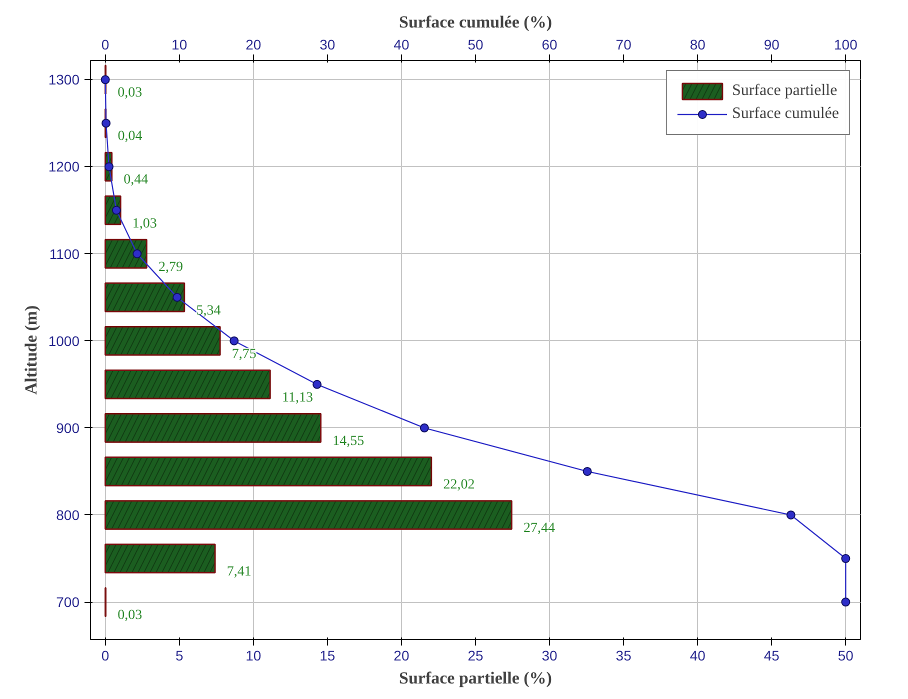  Describe the element at coordinates (64, 80) in the screenshot. I see `y-tick-label: 1300` at that location.